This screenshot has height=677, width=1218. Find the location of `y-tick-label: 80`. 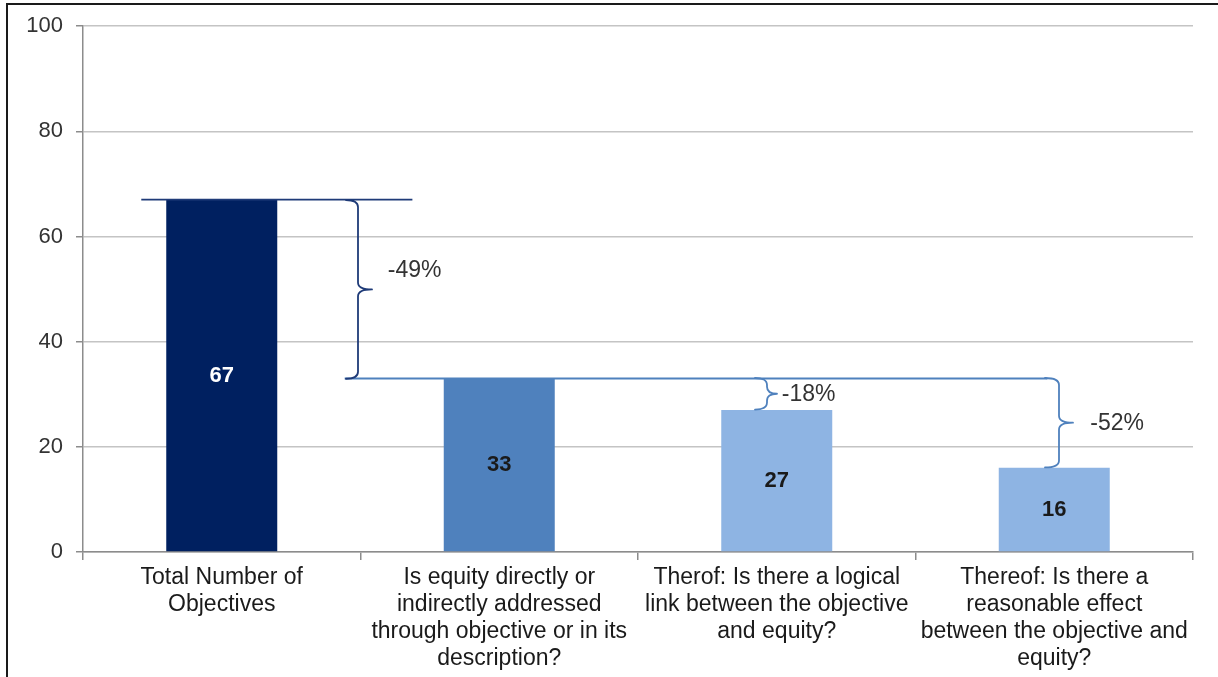

y-tick-label: 80 is located at coordinates (50, 130).